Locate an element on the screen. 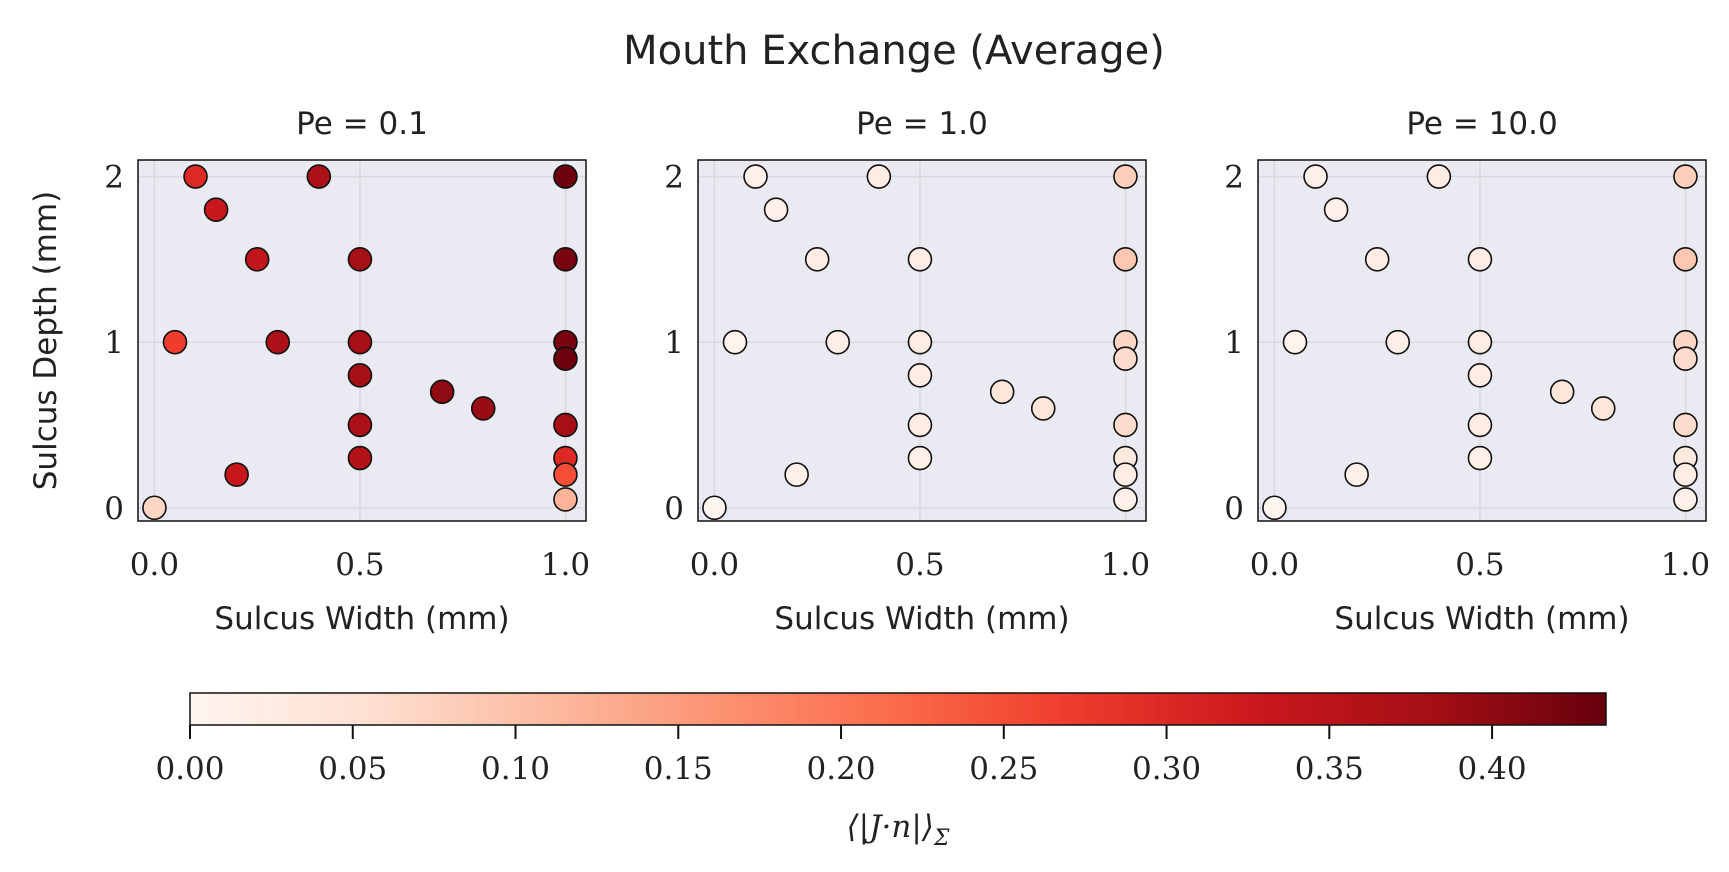  colorbar-tick-label: 0.35 is located at coordinates (1329, 769).